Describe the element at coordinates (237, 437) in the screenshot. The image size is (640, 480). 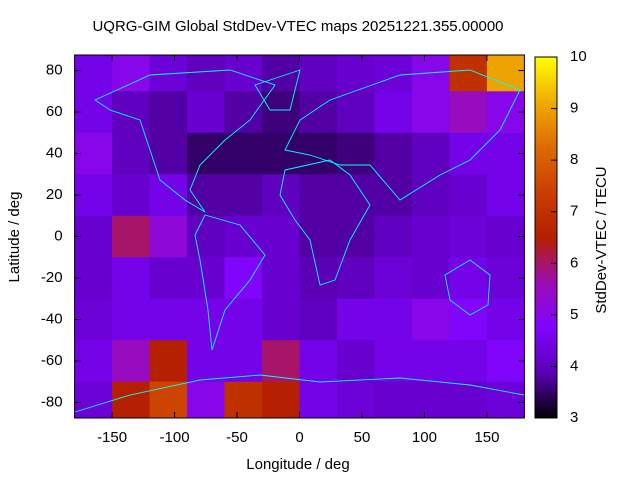
I see `x-tick-label: -50` at that location.